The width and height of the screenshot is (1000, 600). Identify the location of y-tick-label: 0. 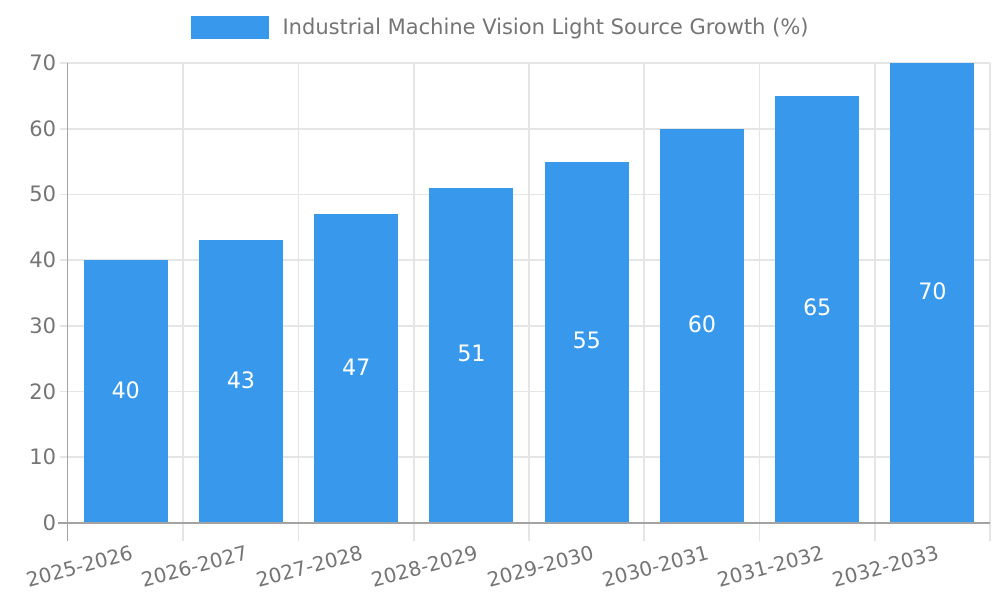
(49, 523).